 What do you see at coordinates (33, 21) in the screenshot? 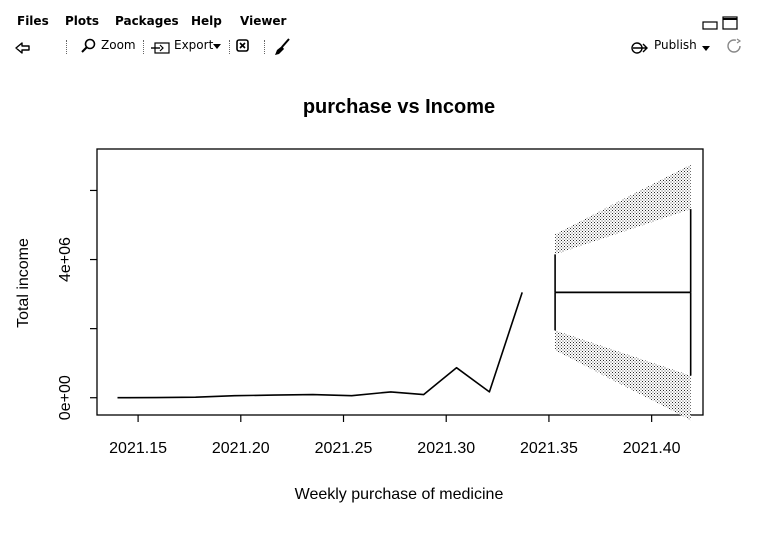
I see `tab-files: Files` at bounding box center [33, 21].